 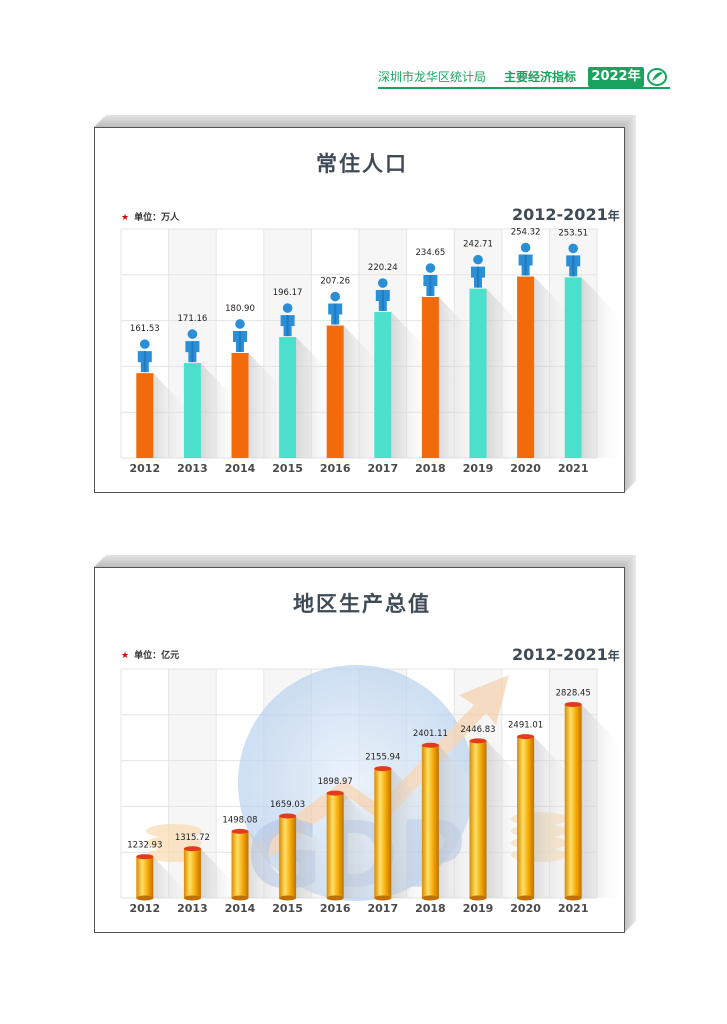 What do you see at coordinates (362, 164) in the screenshot?
I see `panel-title: 常住人口` at bounding box center [362, 164].